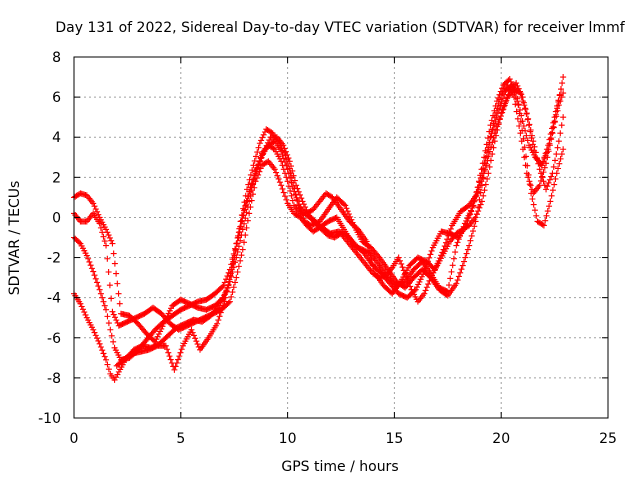 This screenshot has height=480, width=640. I want to click on x-tick-label: 25, so click(608, 439).